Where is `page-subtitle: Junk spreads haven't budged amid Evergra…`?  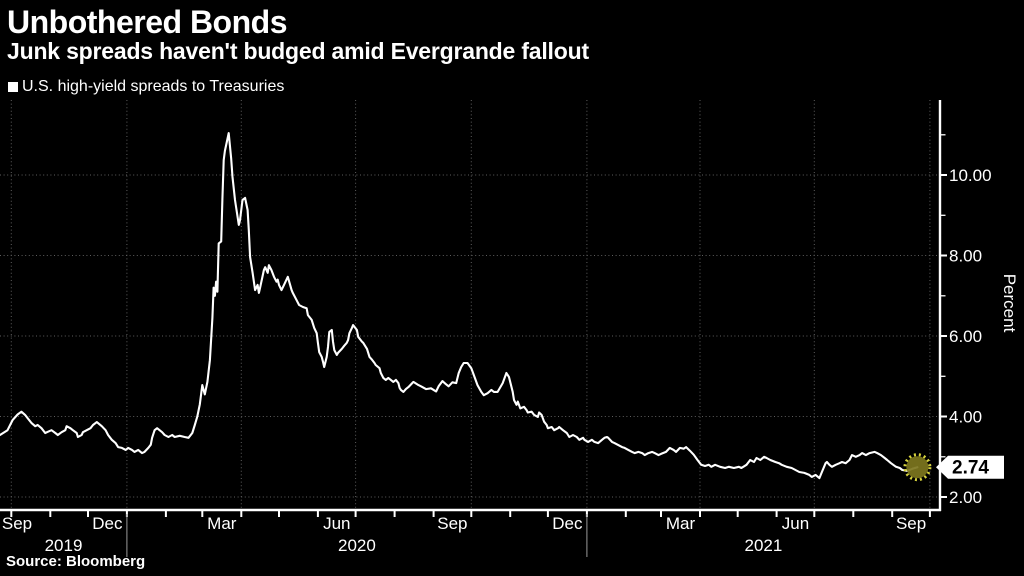
page-subtitle: Junk spreads haven't budged amid Evergra… is located at coordinates (298, 51).